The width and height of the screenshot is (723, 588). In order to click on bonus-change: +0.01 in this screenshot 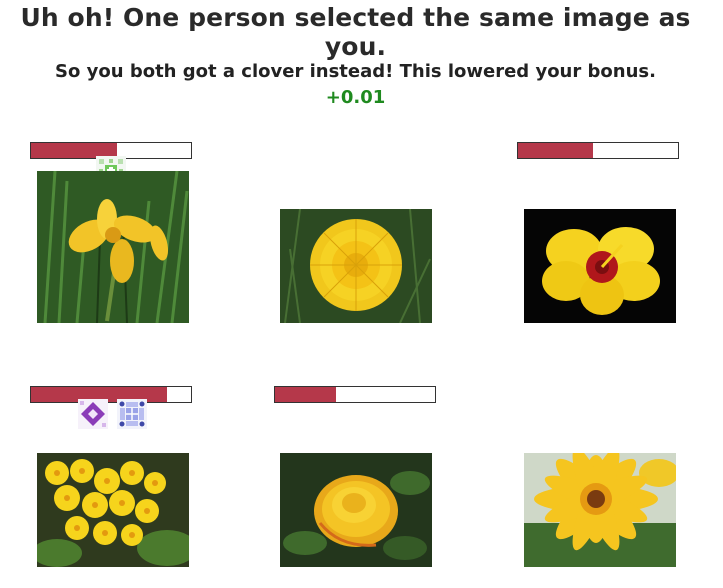, I will do `click(355, 97)`.